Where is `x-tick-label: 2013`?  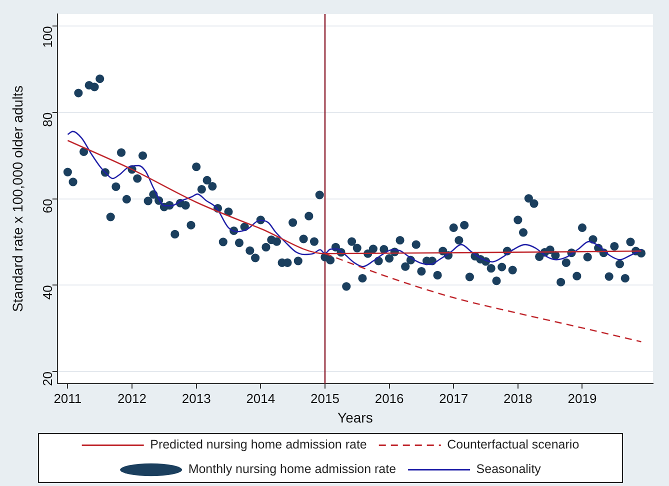
x-tick-label: 2013 is located at coordinates (196, 398).